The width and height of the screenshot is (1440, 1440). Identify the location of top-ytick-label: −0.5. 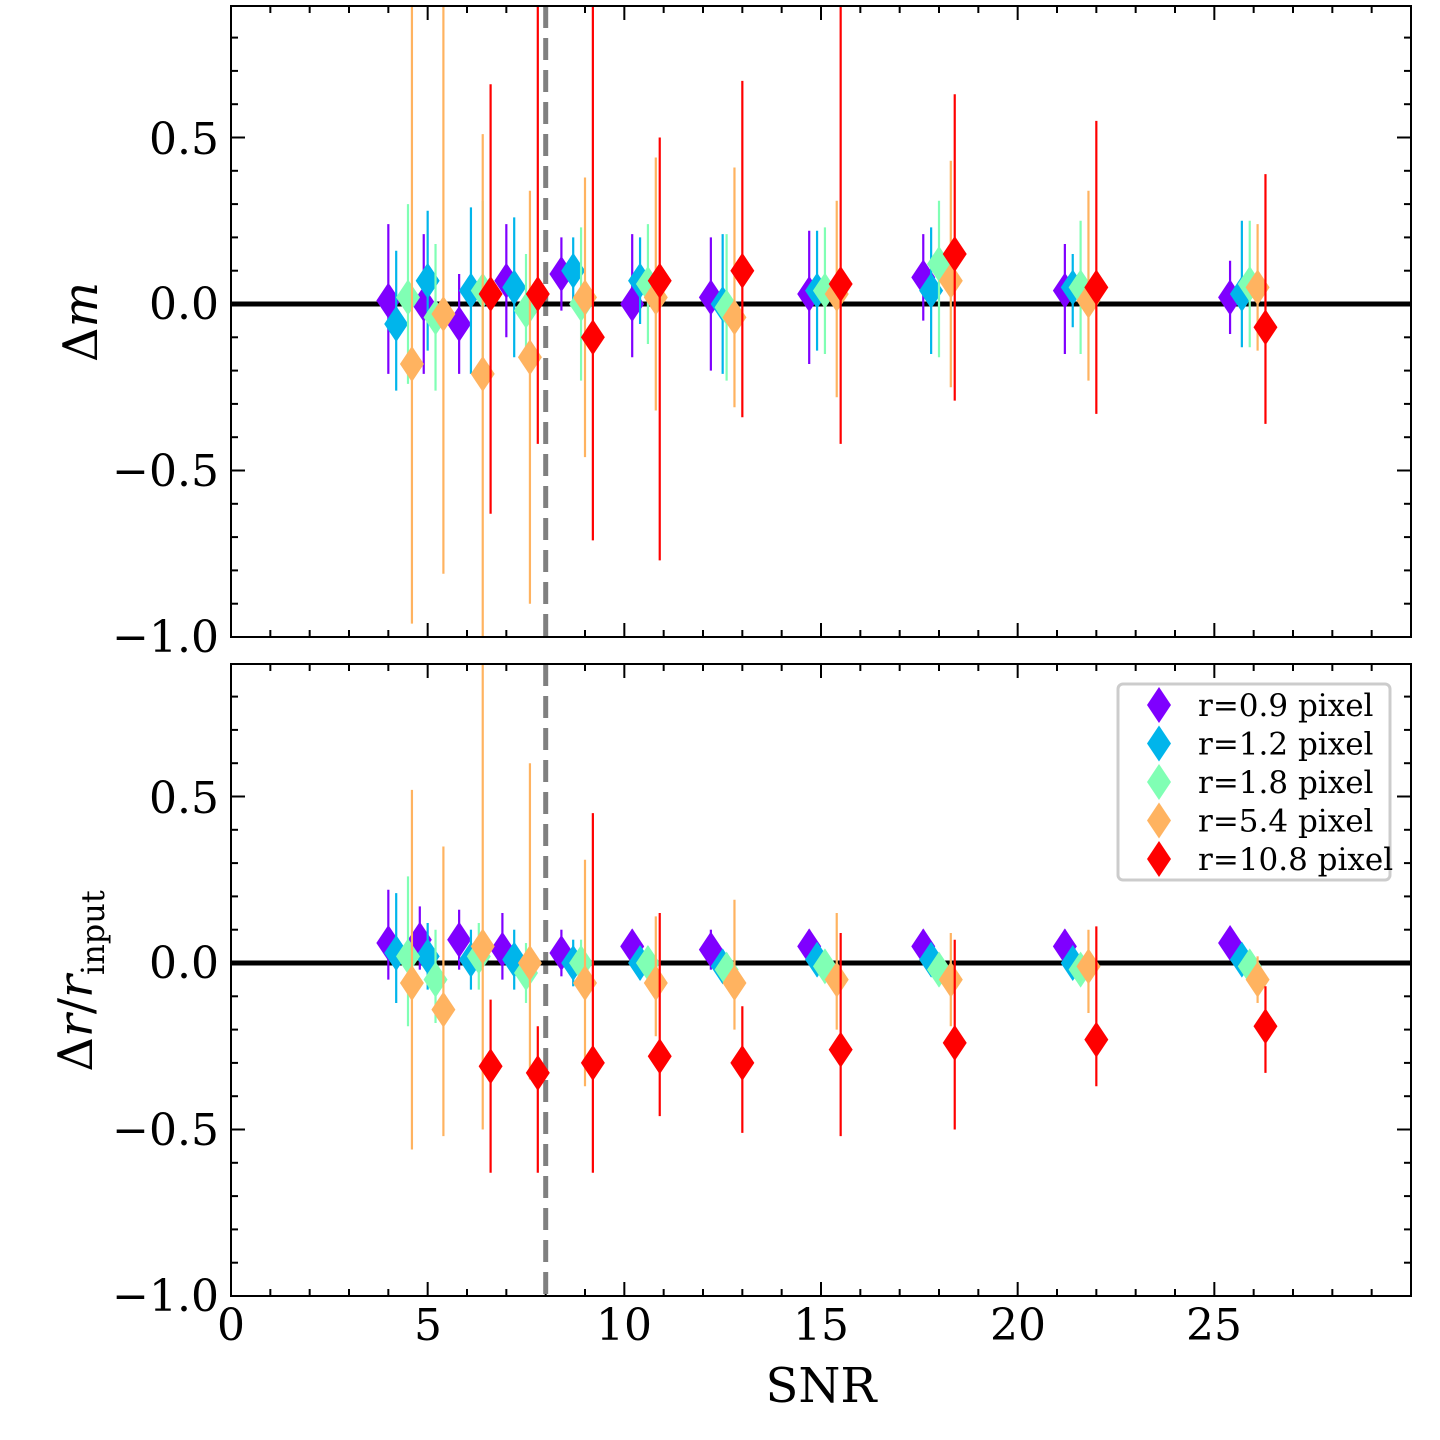
(165, 471).